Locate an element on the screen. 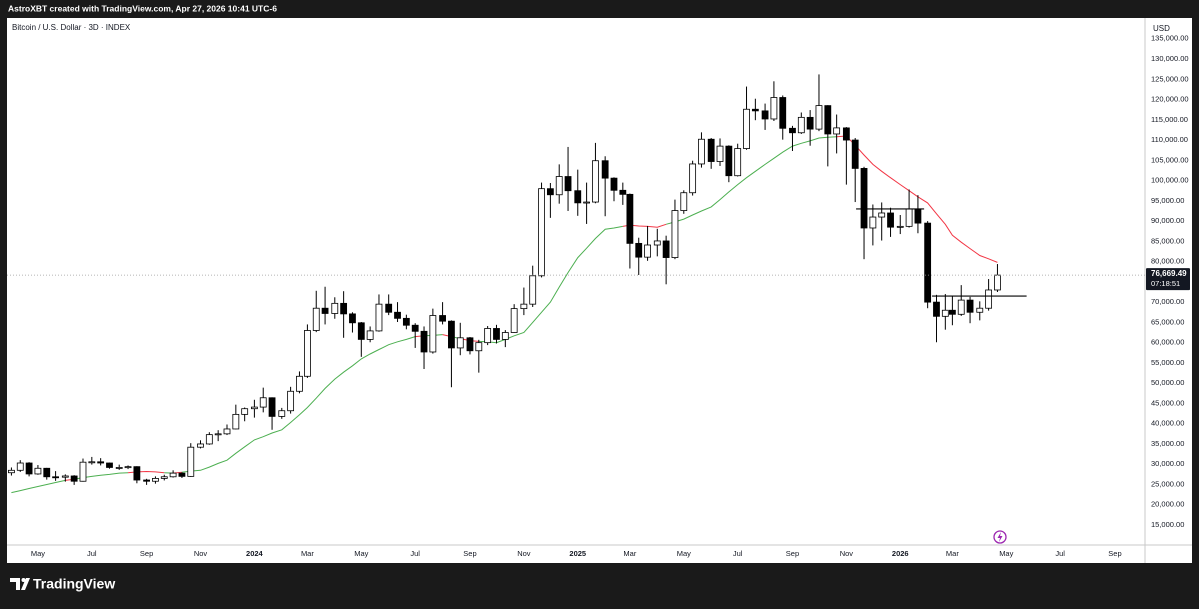 The width and height of the screenshot is (1199, 609). y-tick-label: 65,000.00 is located at coordinates (1167, 321).